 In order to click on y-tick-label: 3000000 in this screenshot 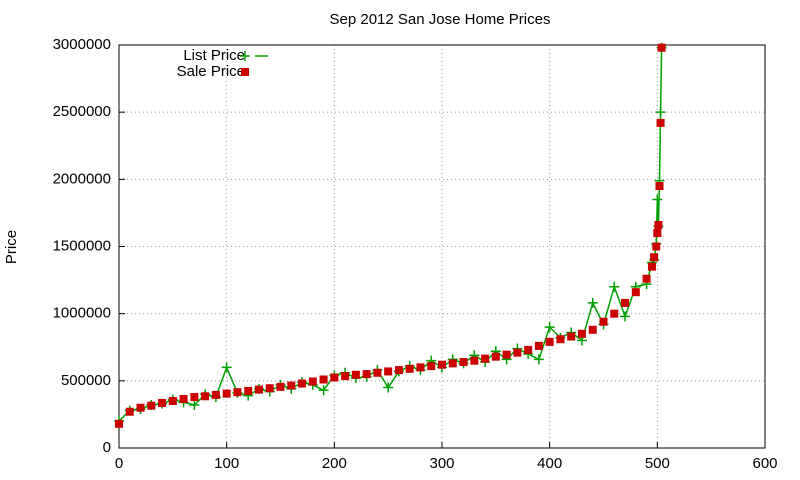, I will do `click(82, 44)`.